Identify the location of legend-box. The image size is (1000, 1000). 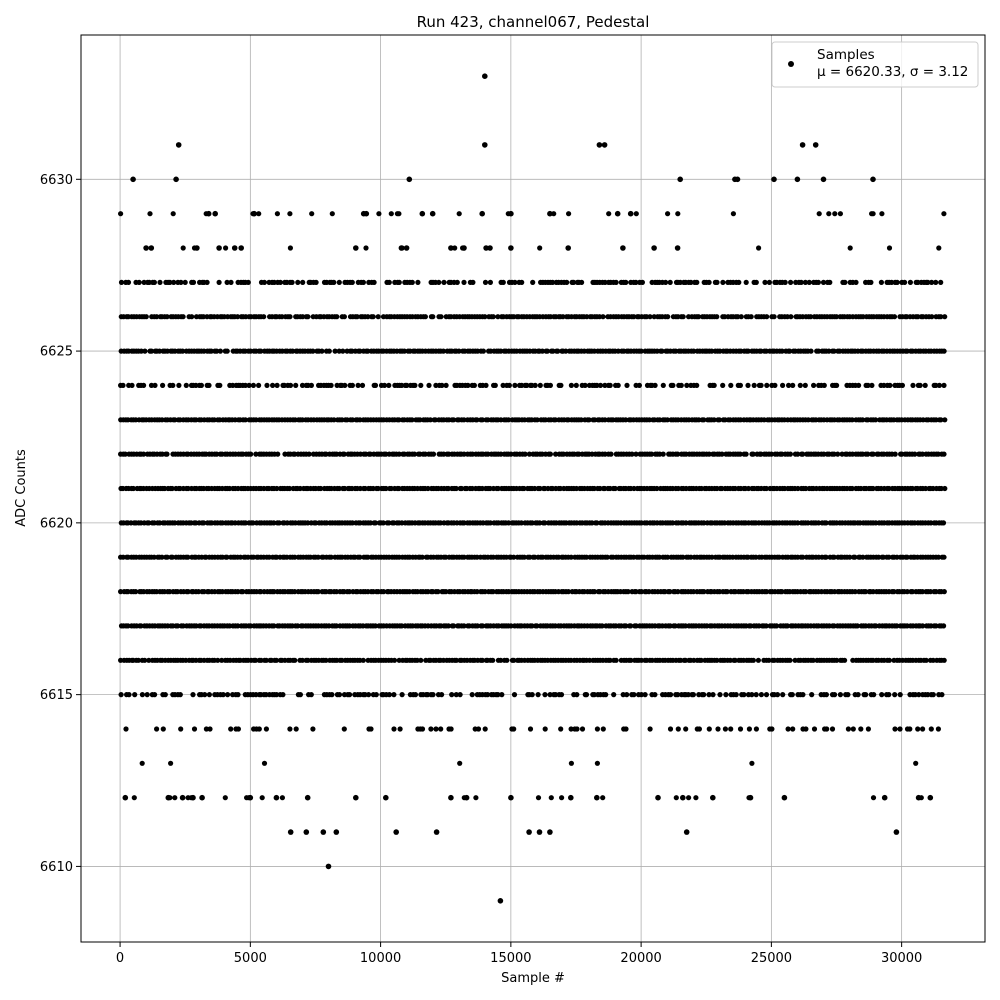
(875, 64).